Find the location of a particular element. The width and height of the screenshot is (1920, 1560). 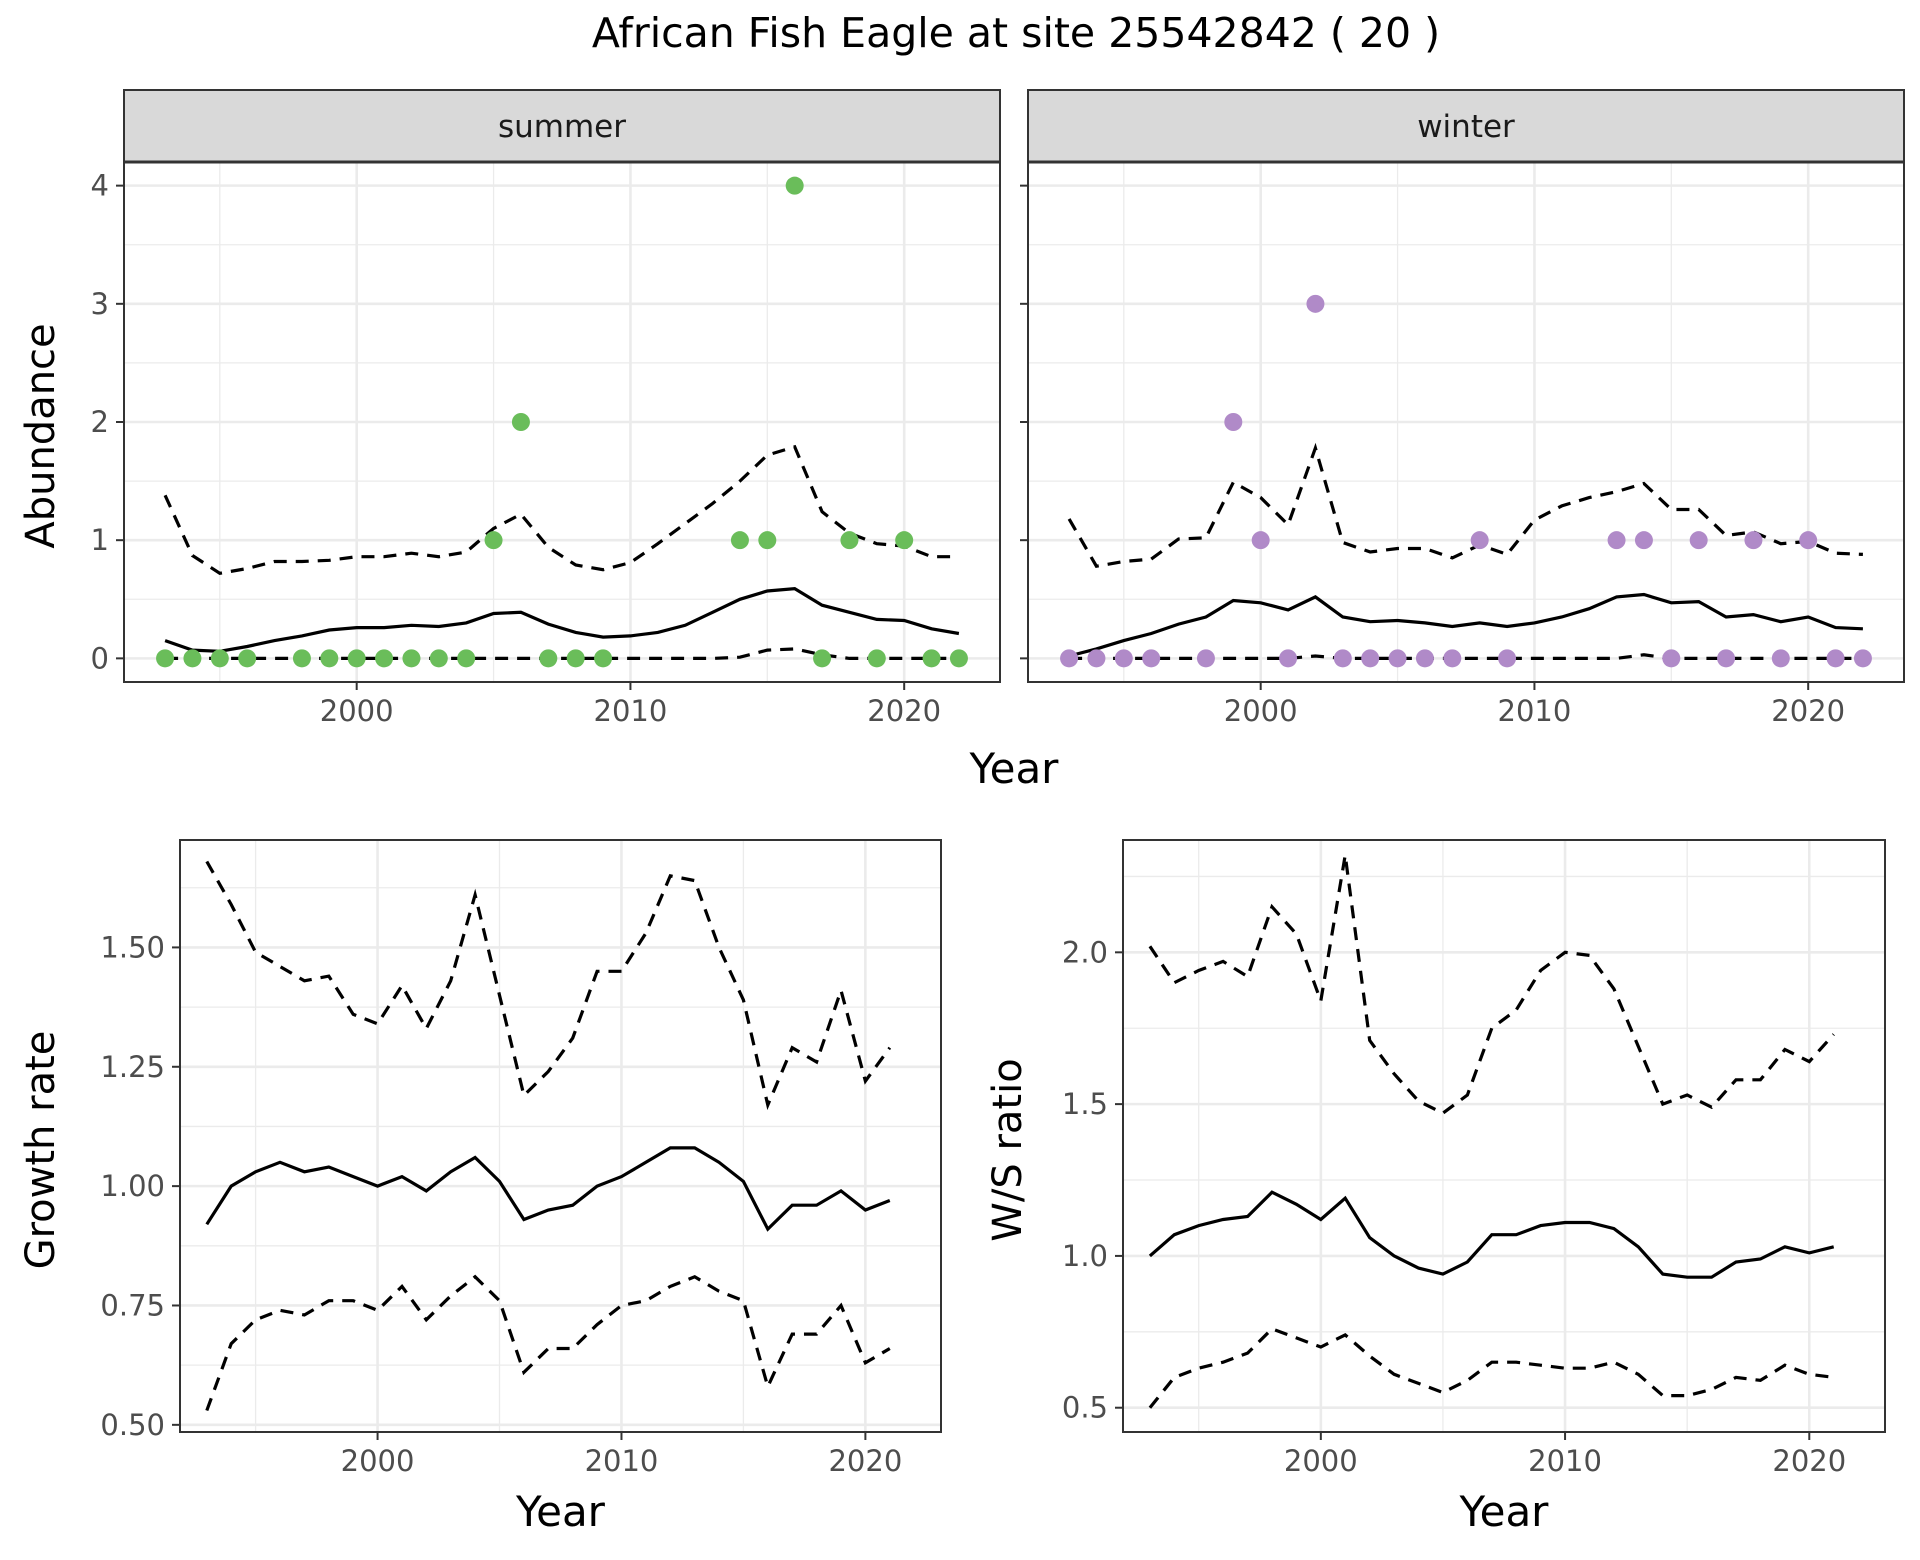

y-tick-label: 3 is located at coordinates (100, 304).